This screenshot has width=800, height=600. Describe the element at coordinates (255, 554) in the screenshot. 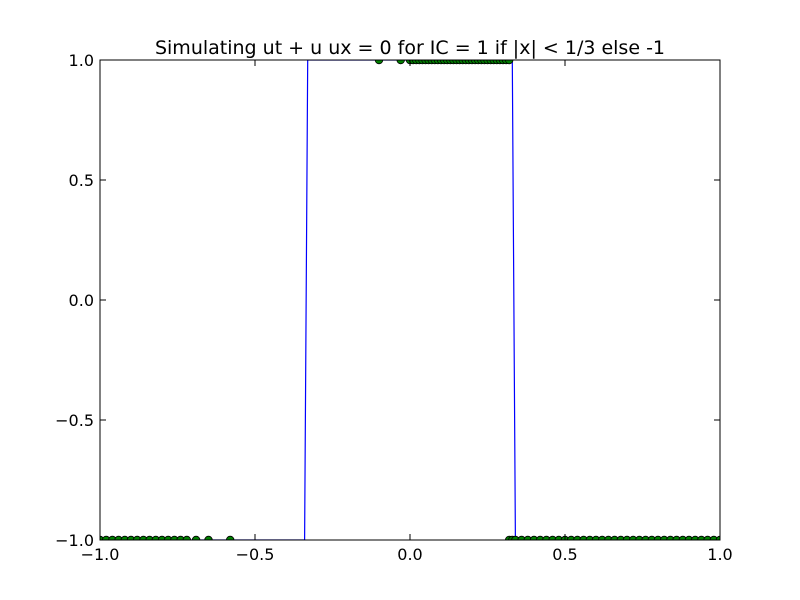

I see `x-tick-label: −0.5` at that location.